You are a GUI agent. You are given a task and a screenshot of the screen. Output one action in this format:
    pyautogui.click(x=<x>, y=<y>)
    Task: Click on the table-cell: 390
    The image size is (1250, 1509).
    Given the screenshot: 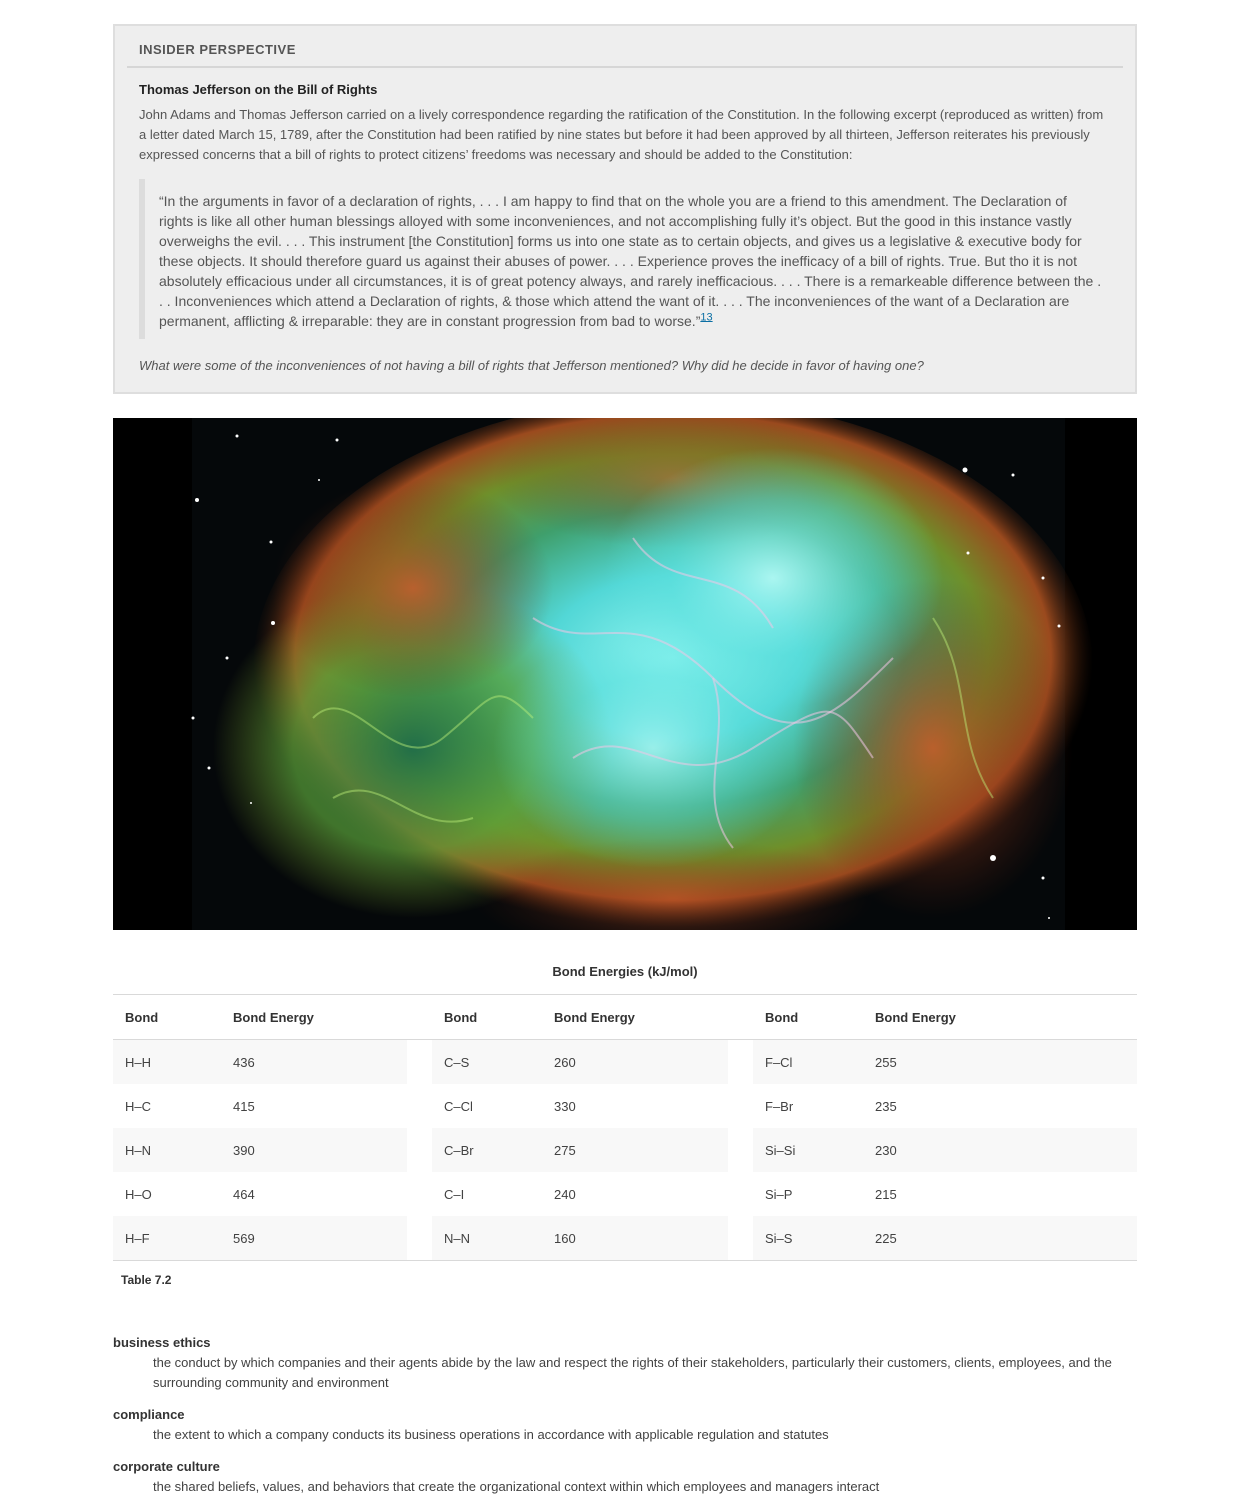 What is the action you would take?
    pyautogui.click(x=314, y=1150)
    